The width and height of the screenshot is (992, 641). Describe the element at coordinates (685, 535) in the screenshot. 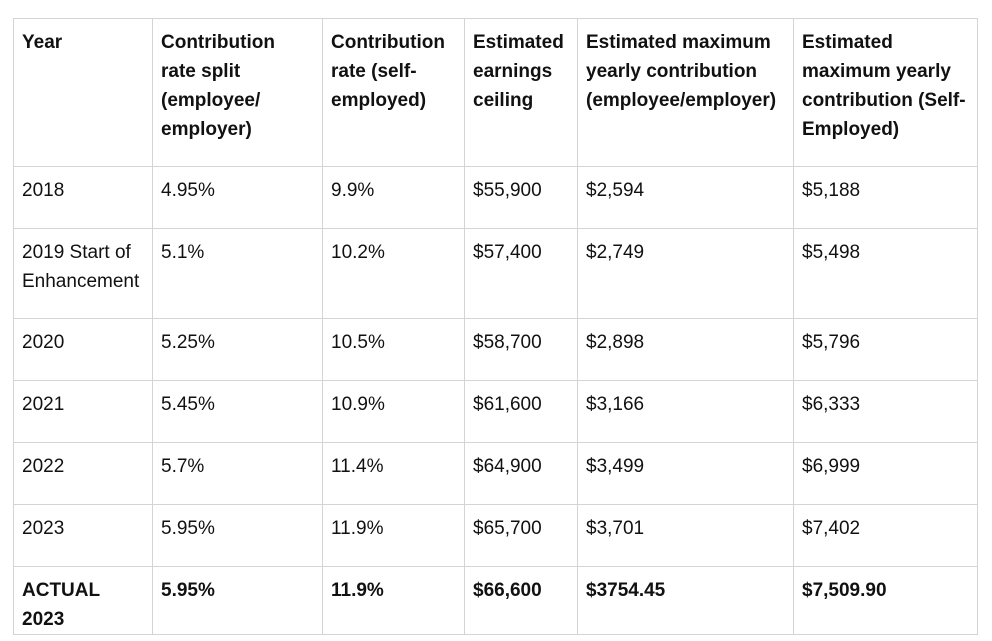

I see `cell-max-employee: $3,701` at that location.